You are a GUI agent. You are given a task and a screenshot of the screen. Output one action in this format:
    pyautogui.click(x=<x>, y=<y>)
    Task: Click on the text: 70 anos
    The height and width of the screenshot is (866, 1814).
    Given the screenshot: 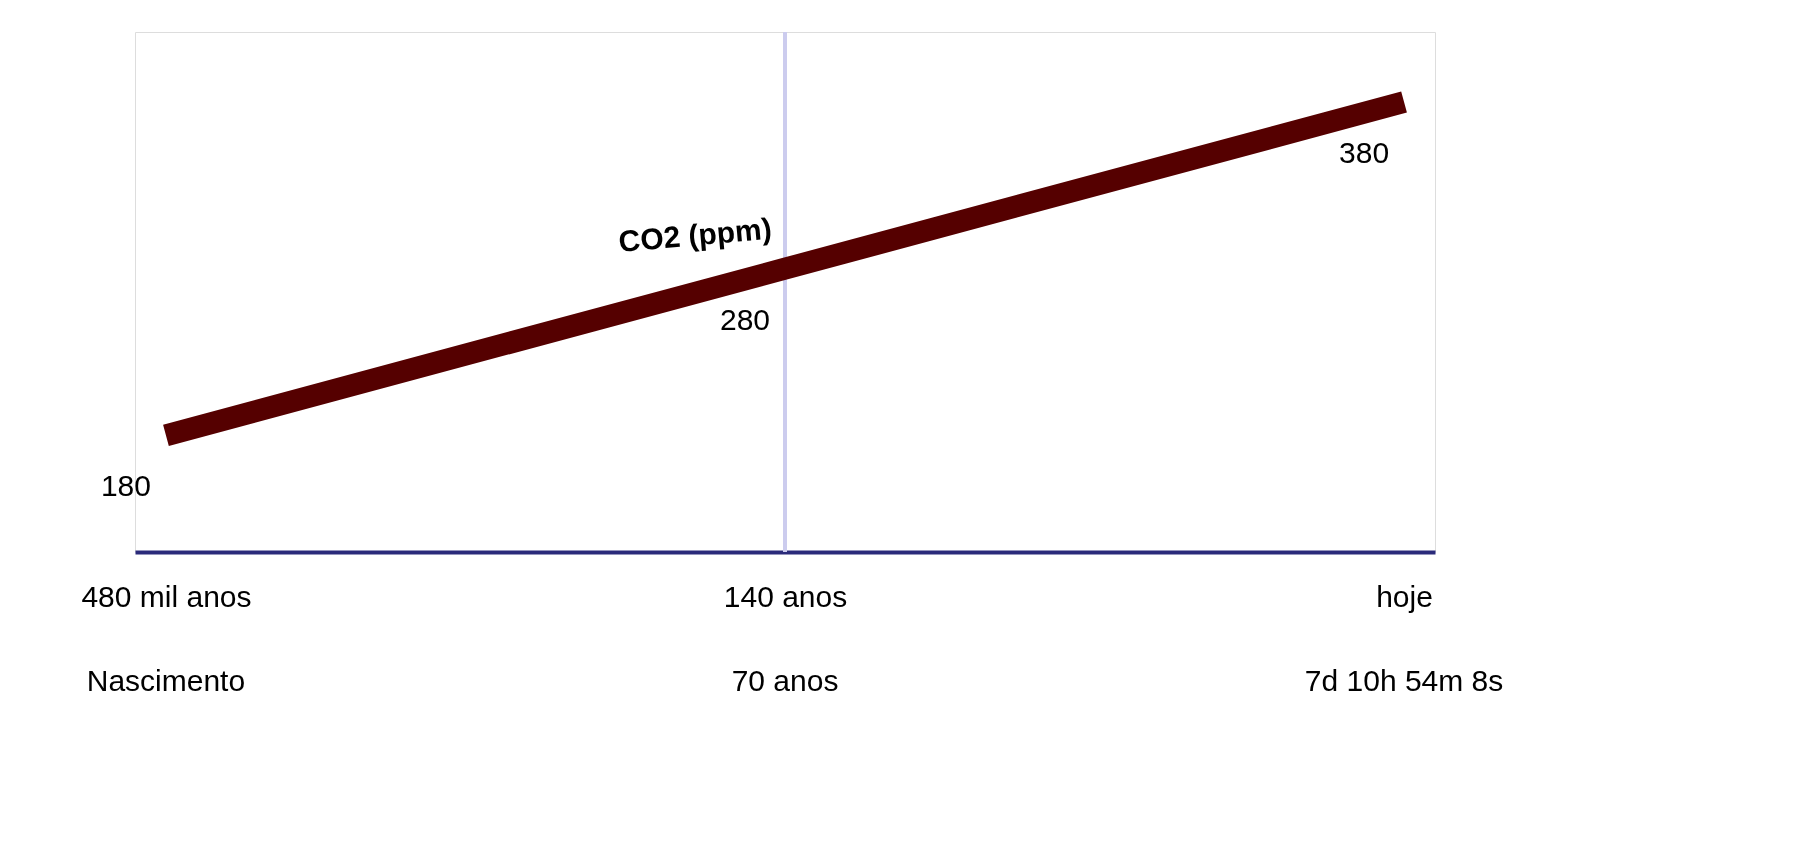 What is the action you would take?
    pyautogui.click(x=785, y=680)
    